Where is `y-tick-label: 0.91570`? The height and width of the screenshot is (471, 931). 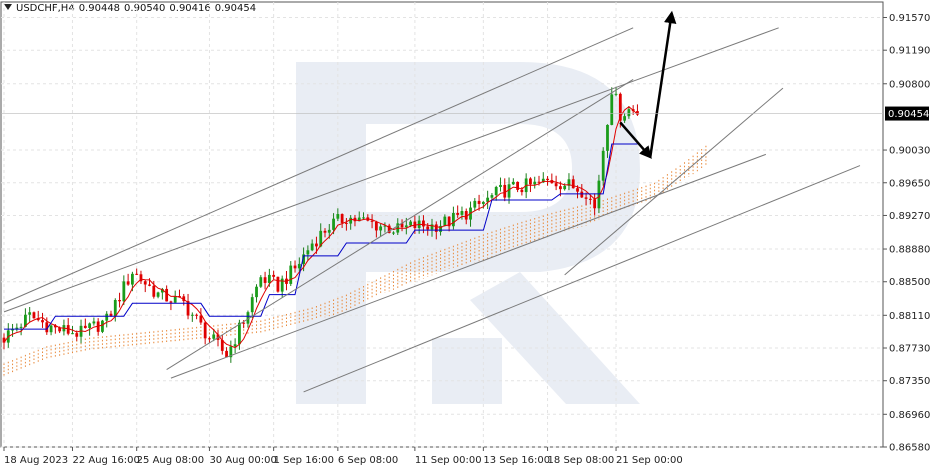 y-tick-label: 0.91570 is located at coordinates (909, 18).